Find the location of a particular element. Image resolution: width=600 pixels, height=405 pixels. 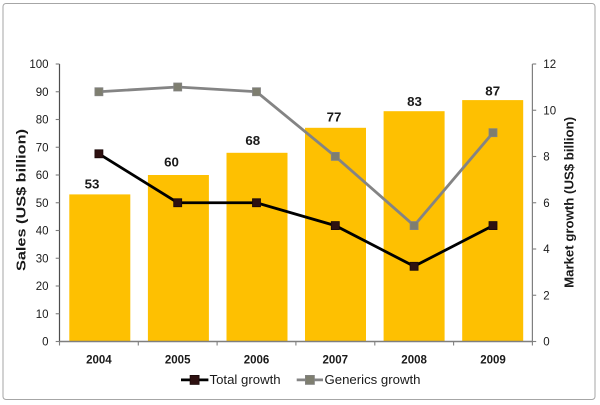

svg-text: 2 is located at coordinates (546, 296).